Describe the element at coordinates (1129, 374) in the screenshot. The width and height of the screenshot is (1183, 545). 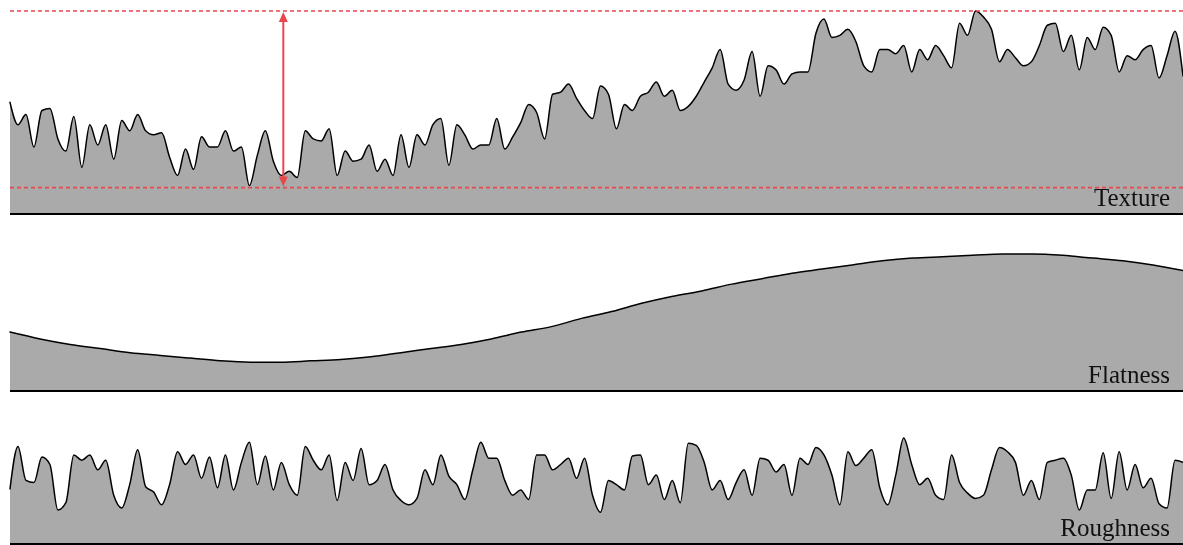
I see `text: Flatness` at that location.